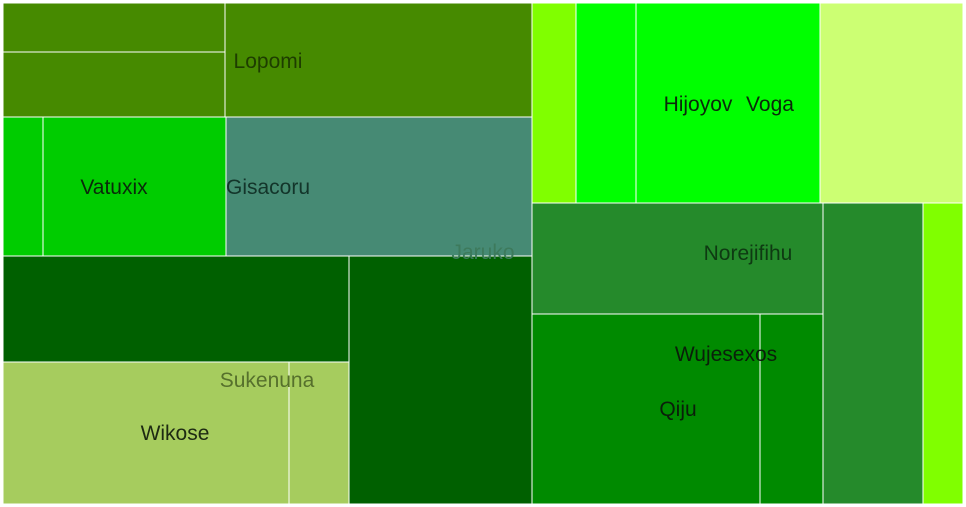  Describe the element at coordinates (268, 187) in the screenshot. I see `label-gisacoru: Gisacoru` at that location.